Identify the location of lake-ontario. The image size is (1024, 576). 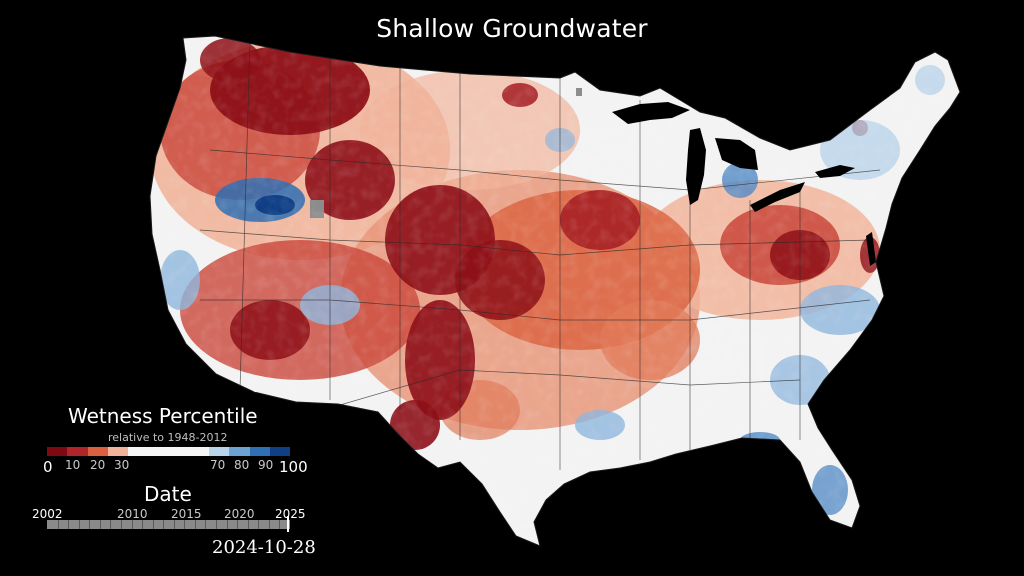
(835, 171).